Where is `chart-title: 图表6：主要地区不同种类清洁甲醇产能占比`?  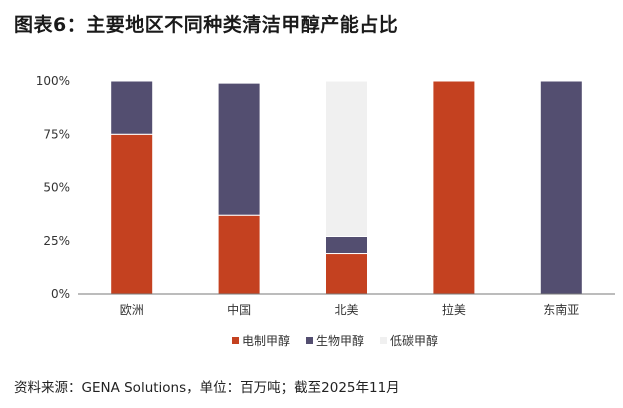
chart-title: 图表6：主要地区不同种类清洁甲醇产能占比 is located at coordinates (206, 25).